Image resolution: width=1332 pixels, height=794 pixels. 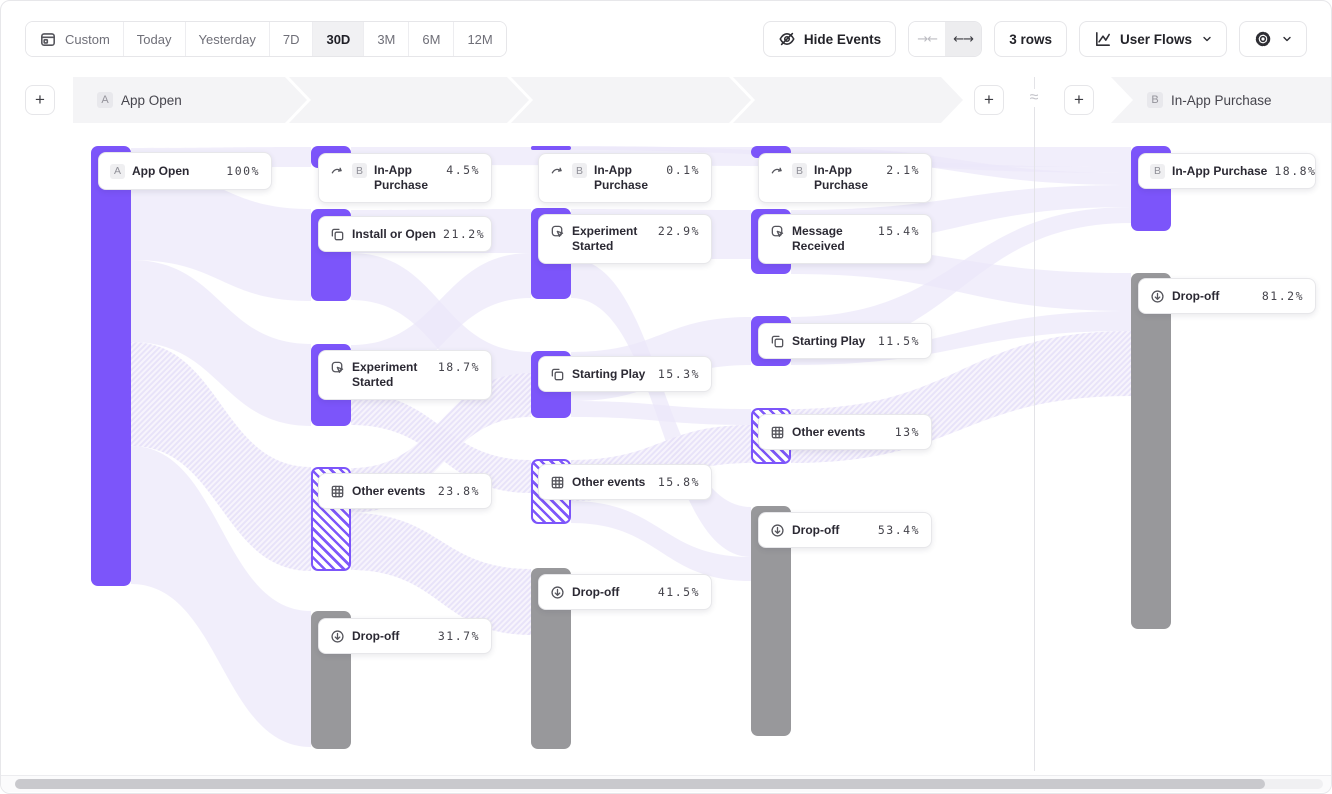 What do you see at coordinates (386, 39) in the screenshot?
I see `date-range-3m: 3M` at bounding box center [386, 39].